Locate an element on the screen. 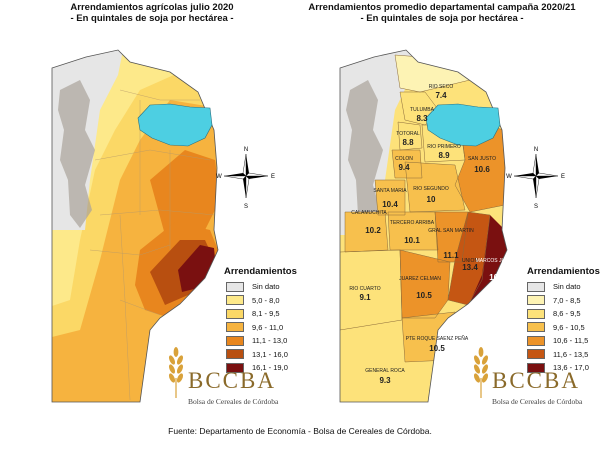  label-union-value: 13.4 is located at coordinates (470, 267).